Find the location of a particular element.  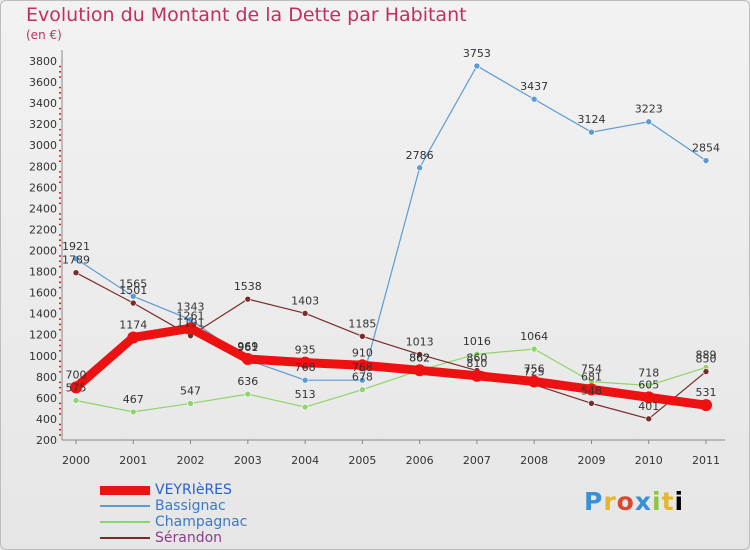

y-tick-label: 3200 is located at coordinates (43, 124).